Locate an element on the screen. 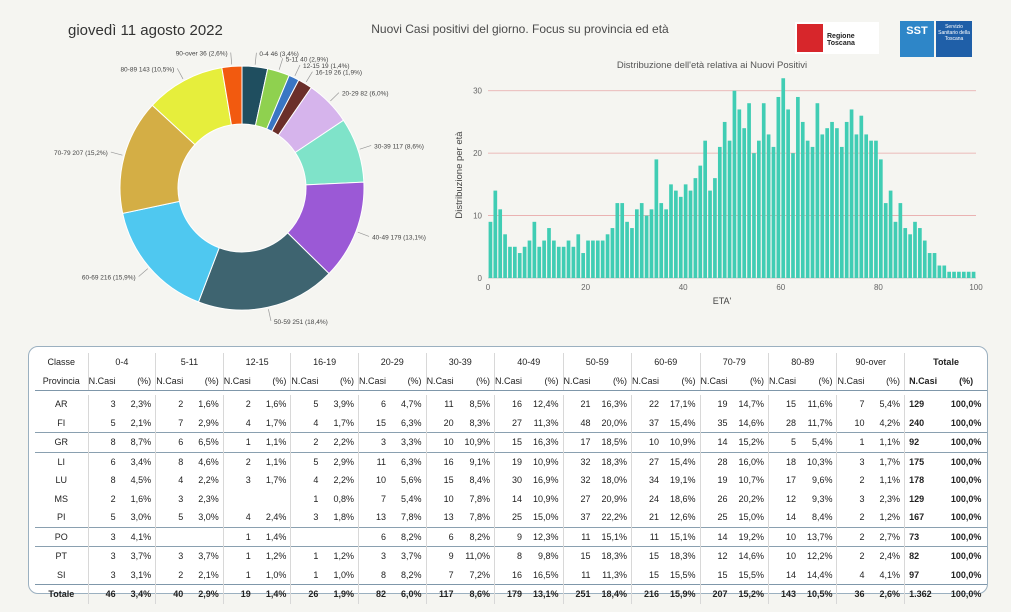 Image resolution: width=1011 pixels, height=612 pixels. n-casi-cell: 11 is located at coordinates (578, 575).